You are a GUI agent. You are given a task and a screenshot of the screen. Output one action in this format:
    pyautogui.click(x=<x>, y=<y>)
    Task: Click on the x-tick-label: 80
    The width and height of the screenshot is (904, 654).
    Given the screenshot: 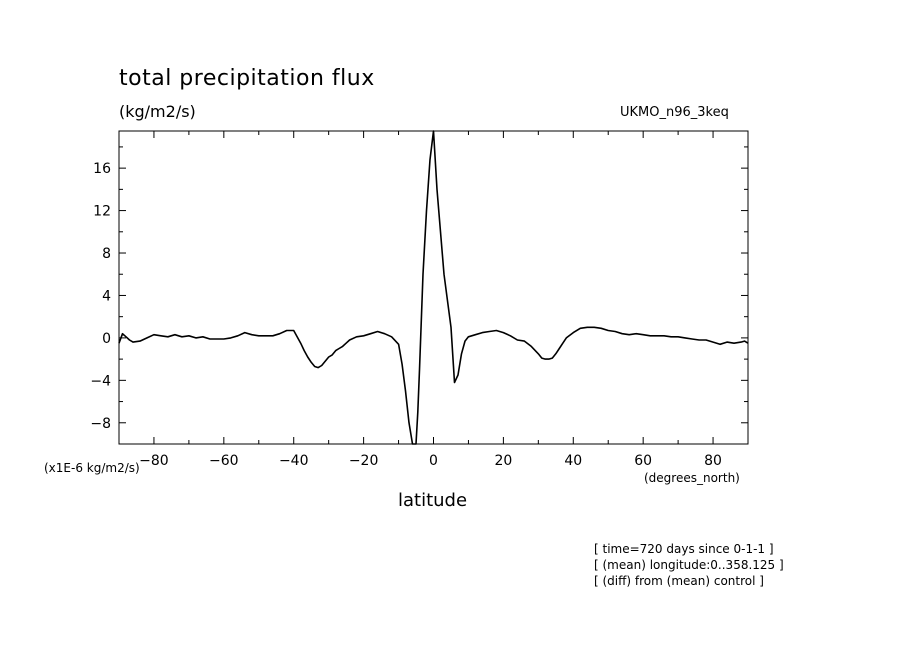 What is the action you would take?
    pyautogui.click(x=713, y=461)
    